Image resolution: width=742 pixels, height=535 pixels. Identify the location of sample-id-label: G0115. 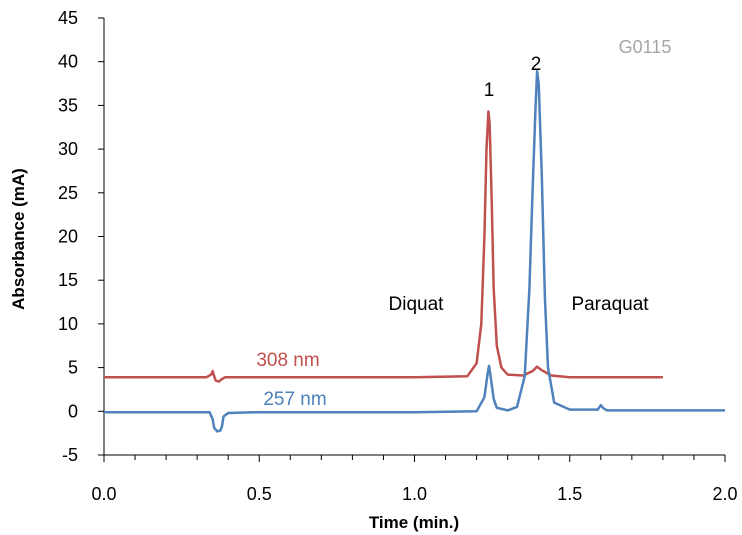
(645, 47).